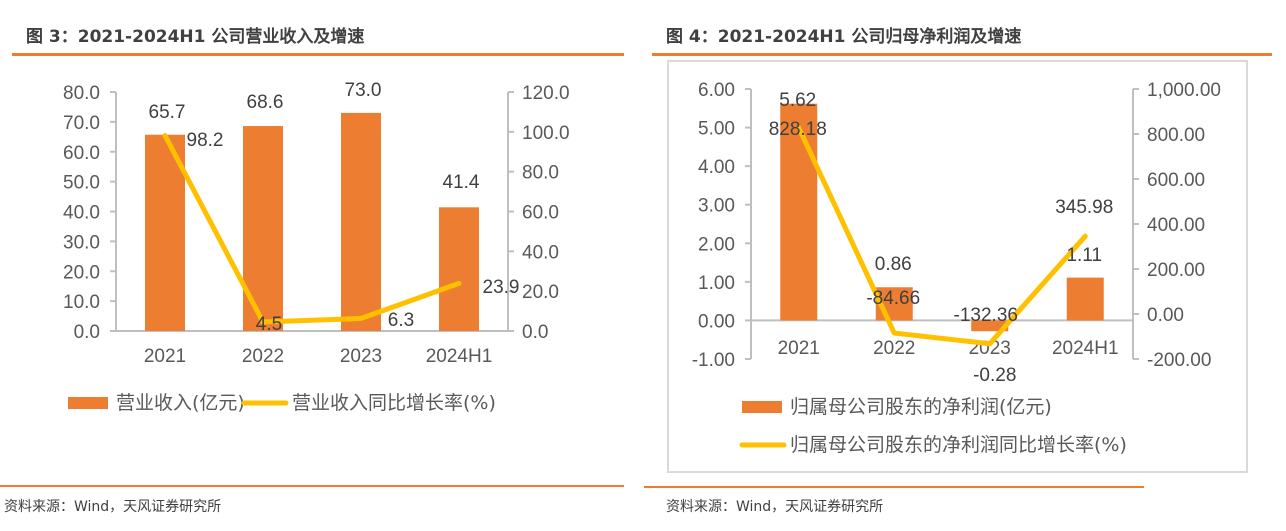 The width and height of the screenshot is (1286, 531). I want to click on figure-4-source-rule, so click(894, 487).